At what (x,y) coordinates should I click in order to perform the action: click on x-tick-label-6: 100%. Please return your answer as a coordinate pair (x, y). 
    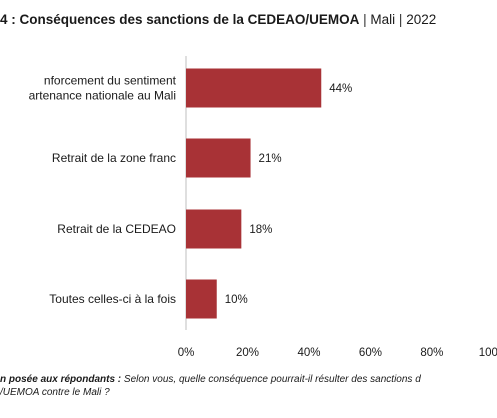
    Looking at the image, I should click on (488, 353).